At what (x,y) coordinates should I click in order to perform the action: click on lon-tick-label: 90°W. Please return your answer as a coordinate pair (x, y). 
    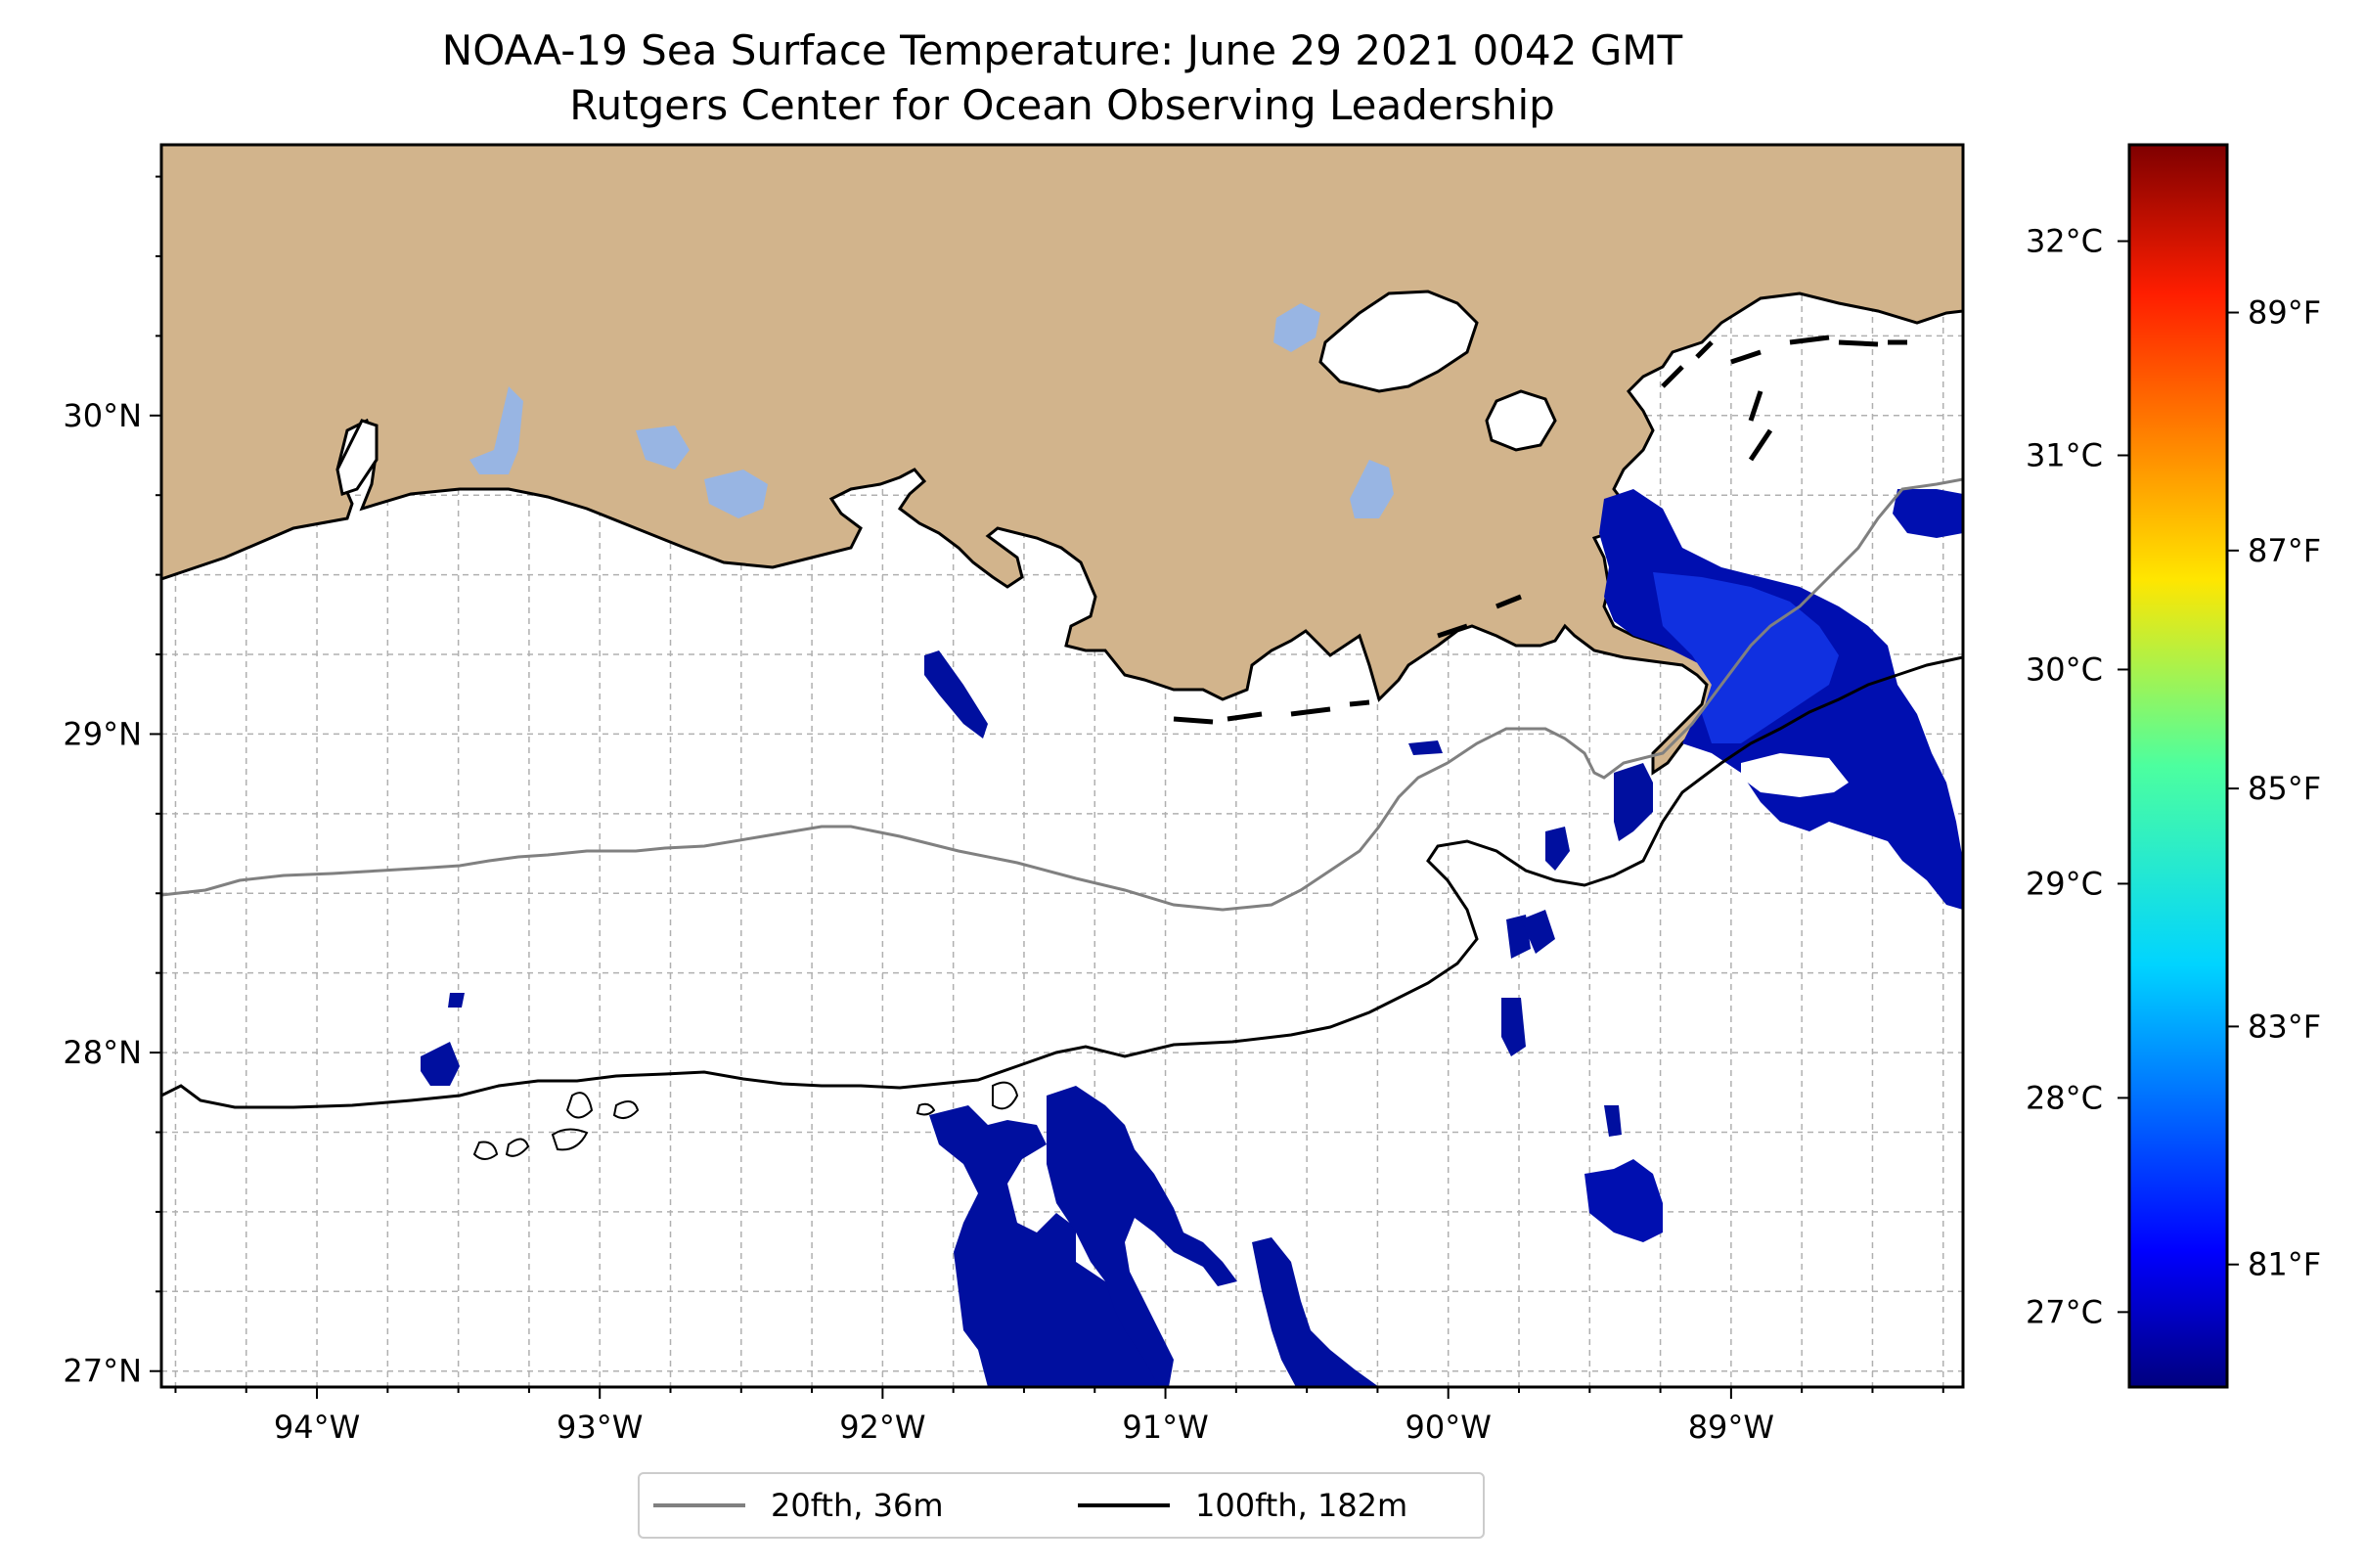
    Looking at the image, I should click on (1449, 1427).